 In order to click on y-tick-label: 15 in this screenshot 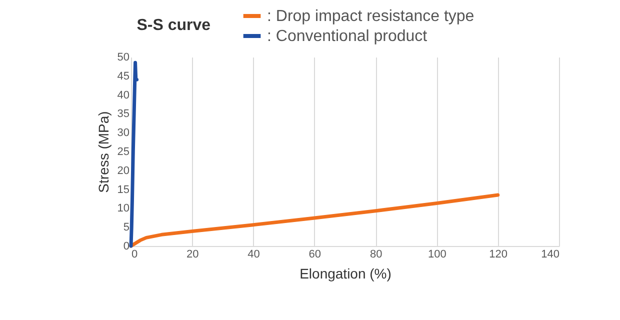, I will do `click(123, 190)`.